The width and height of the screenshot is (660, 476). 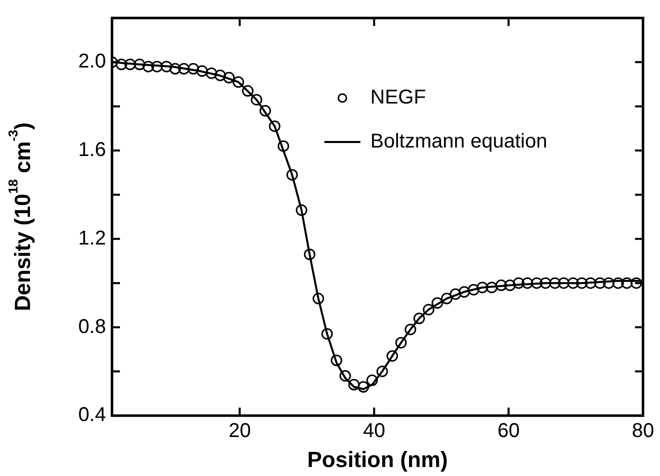 I want to click on y-tick-label: 1.6, so click(x=92, y=150).